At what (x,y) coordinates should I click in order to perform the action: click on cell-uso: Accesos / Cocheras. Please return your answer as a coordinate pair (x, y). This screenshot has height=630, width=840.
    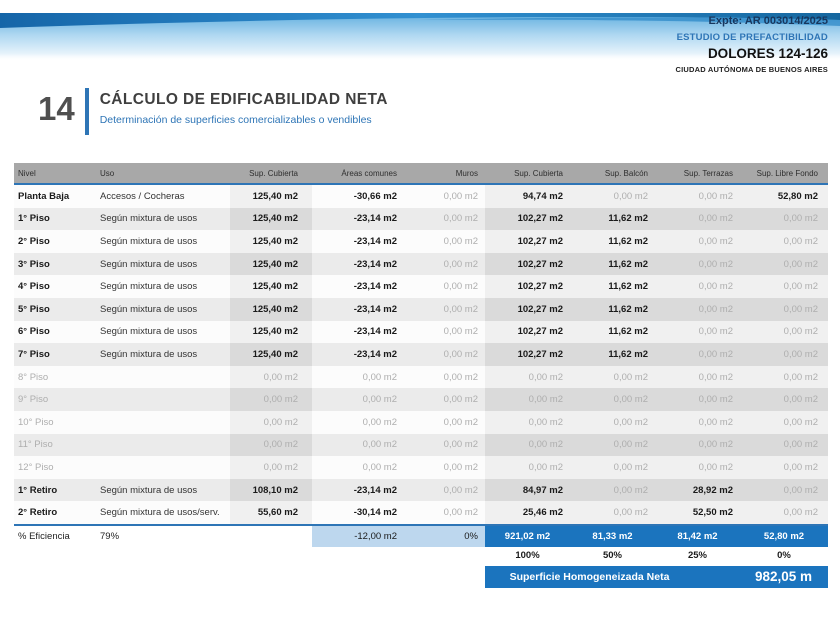
    Looking at the image, I should click on (142, 196).